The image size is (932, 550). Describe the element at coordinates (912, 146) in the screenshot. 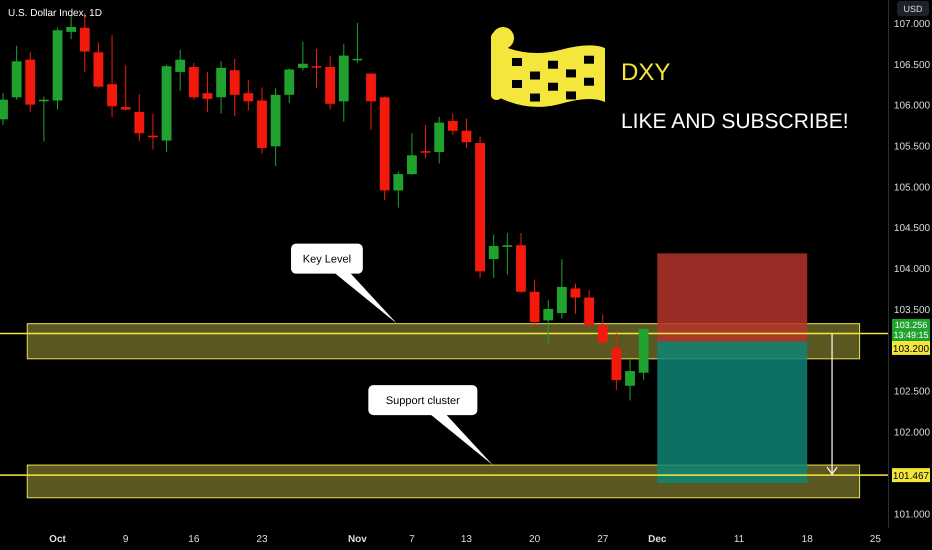

I see `y-tick-label: 105.500` at that location.